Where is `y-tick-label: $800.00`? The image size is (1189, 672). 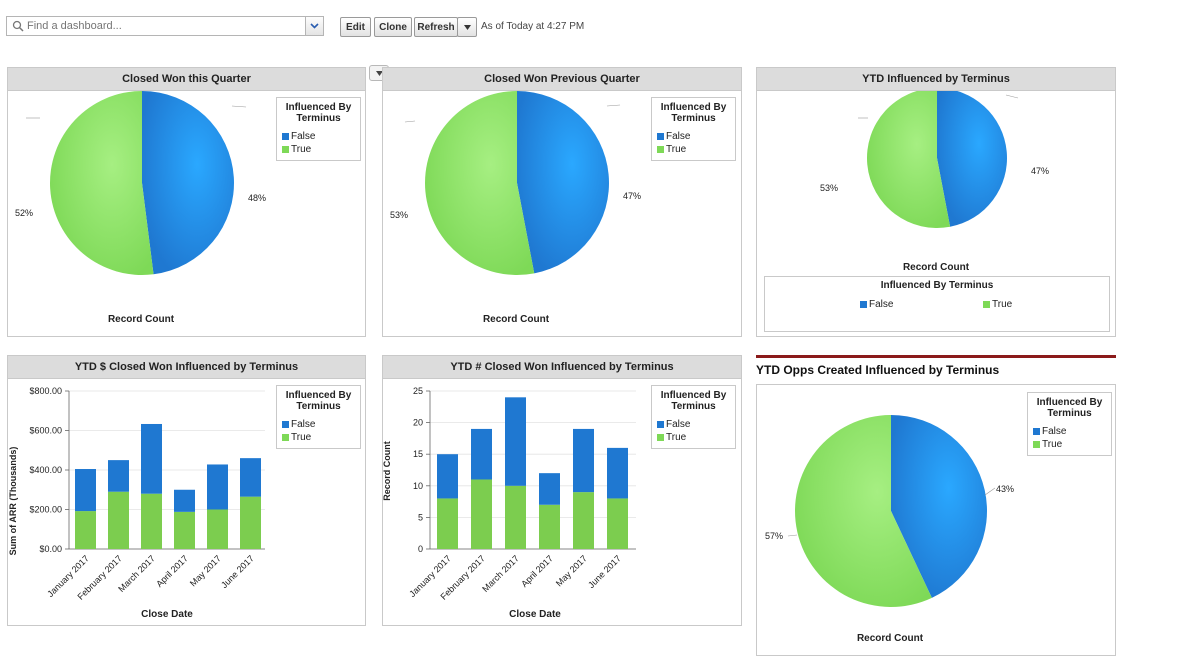 y-tick-label: $800.00 is located at coordinates (45, 391).